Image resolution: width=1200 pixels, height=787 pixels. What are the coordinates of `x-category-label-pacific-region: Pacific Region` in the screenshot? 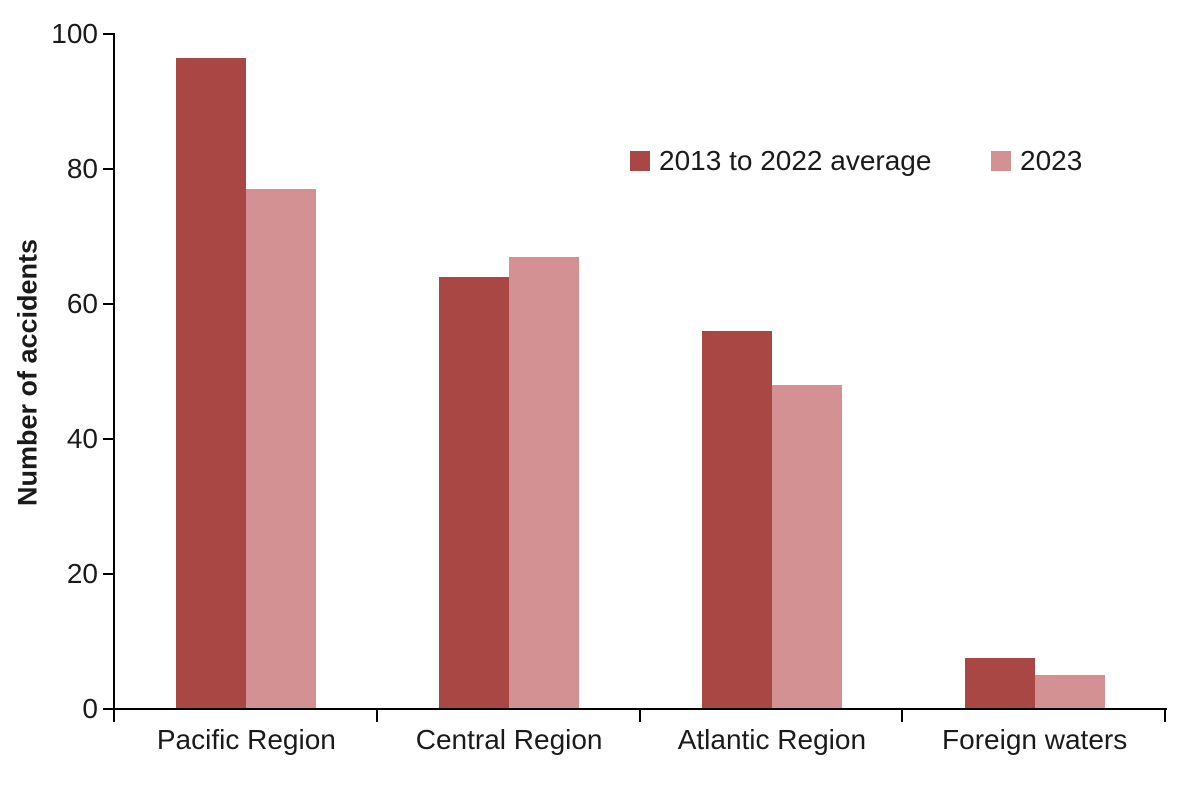 It's located at (246, 739).